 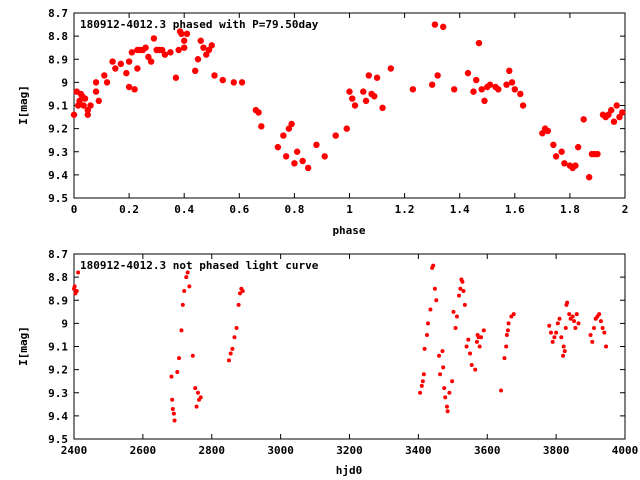 What do you see at coordinates (58, 175) in the screenshot?
I see `phased-y-tick-label: 9.4` at bounding box center [58, 175].